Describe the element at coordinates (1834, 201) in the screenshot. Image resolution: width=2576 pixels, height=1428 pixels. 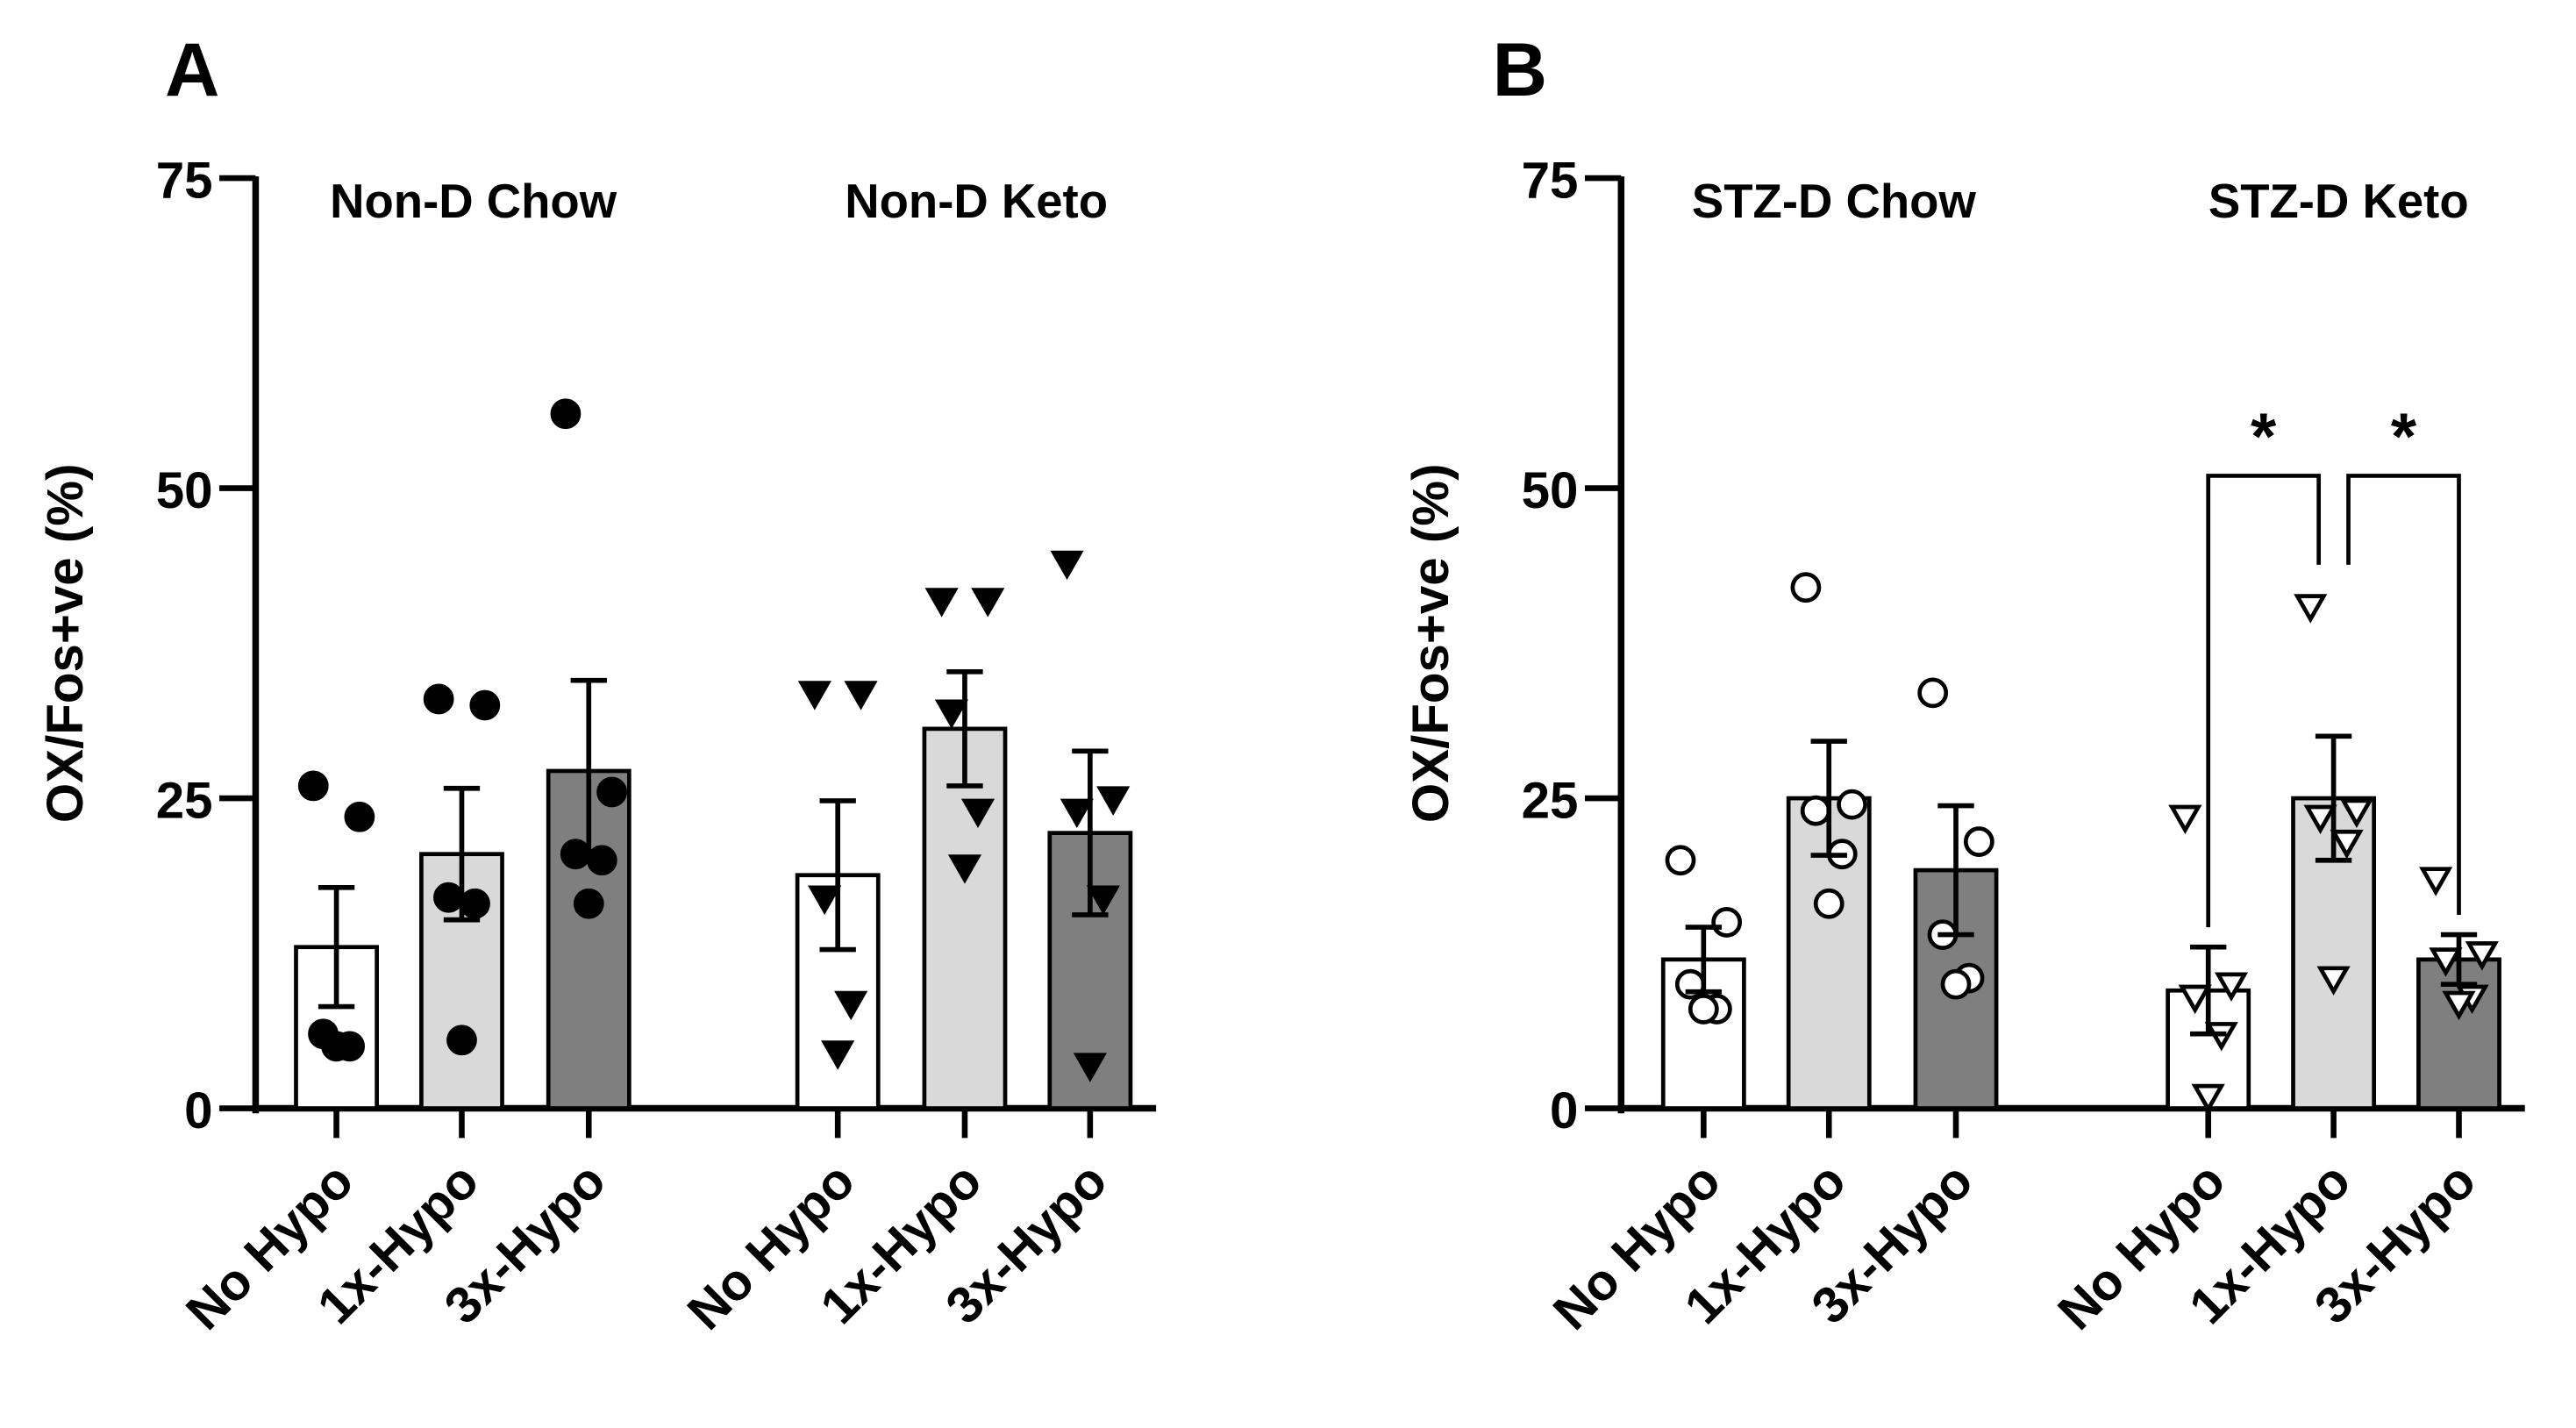
I see `group-title: STZ-D Chow` at that location.